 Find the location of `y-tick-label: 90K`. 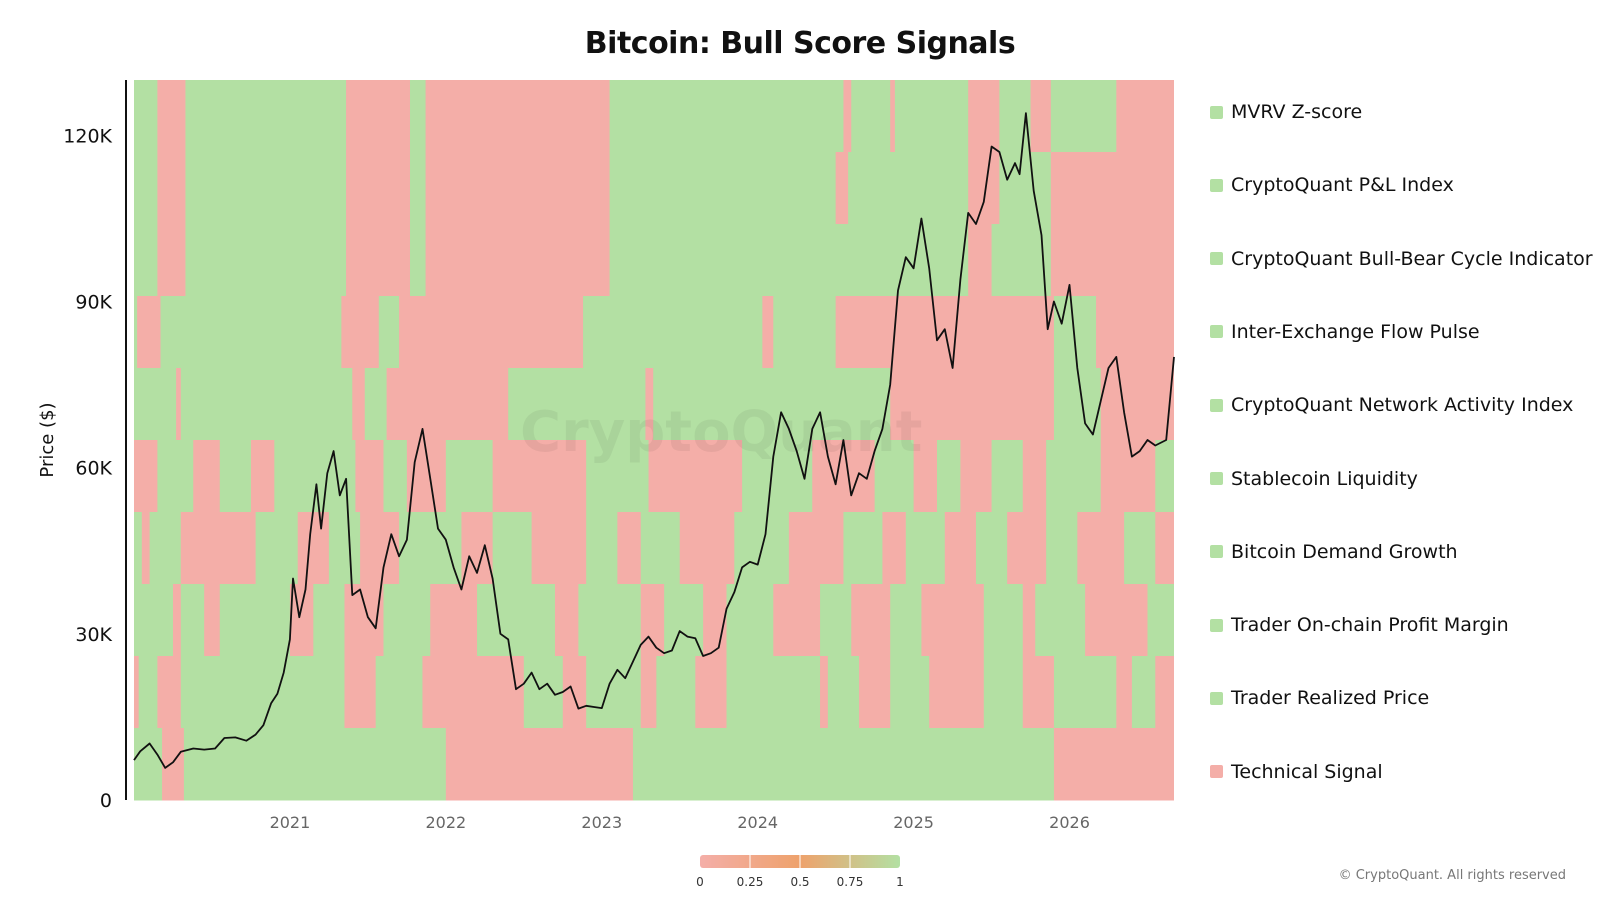

y-tick-label: 90K is located at coordinates (93, 303).